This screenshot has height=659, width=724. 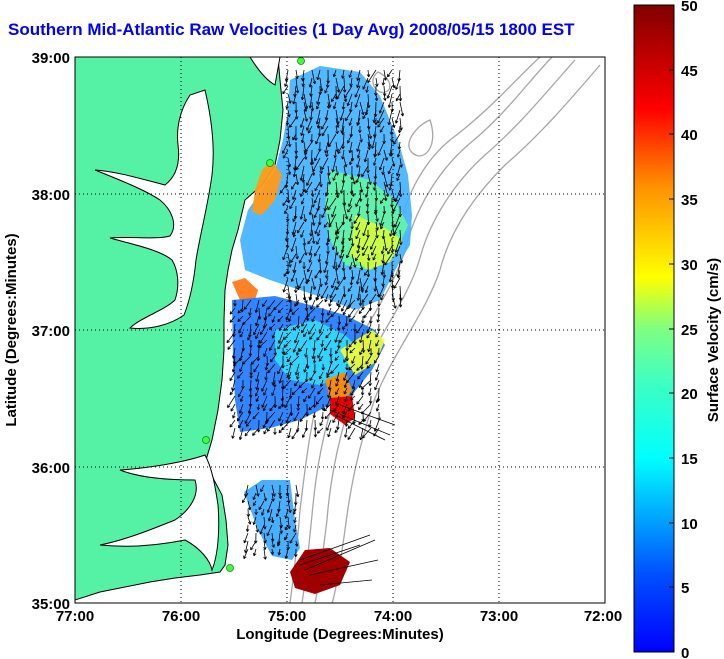 What do you see at coordinates (51, 468) in the screenshot?
I see `y-tick-label: 36:00` at bounding box center [51, 468].